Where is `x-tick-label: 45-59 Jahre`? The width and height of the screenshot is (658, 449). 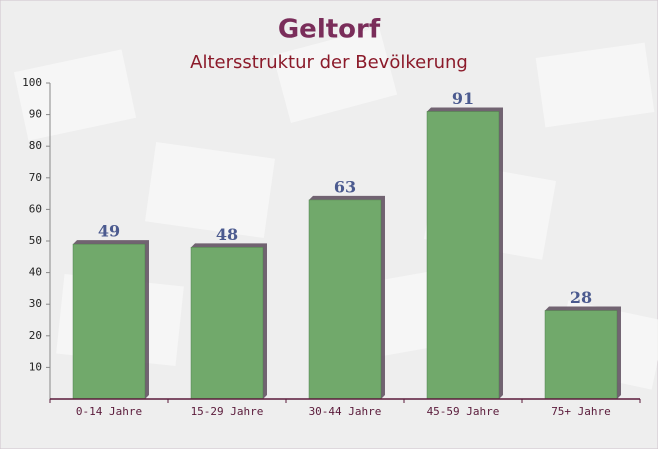 x-tick-label: 45-59 Jahre is located at coordinates (463, 411).